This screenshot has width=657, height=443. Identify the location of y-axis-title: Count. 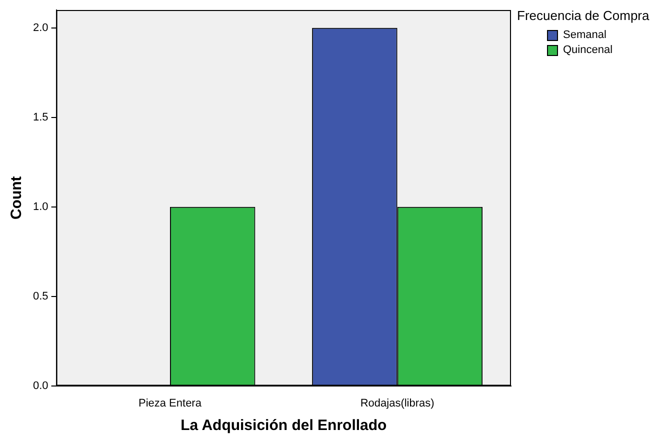
(17, 198).